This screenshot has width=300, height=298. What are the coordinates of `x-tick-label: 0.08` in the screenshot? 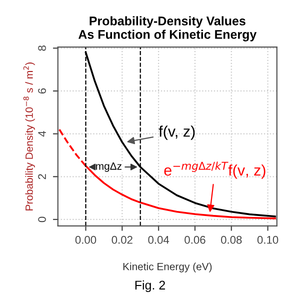 It's located at (231, 240).